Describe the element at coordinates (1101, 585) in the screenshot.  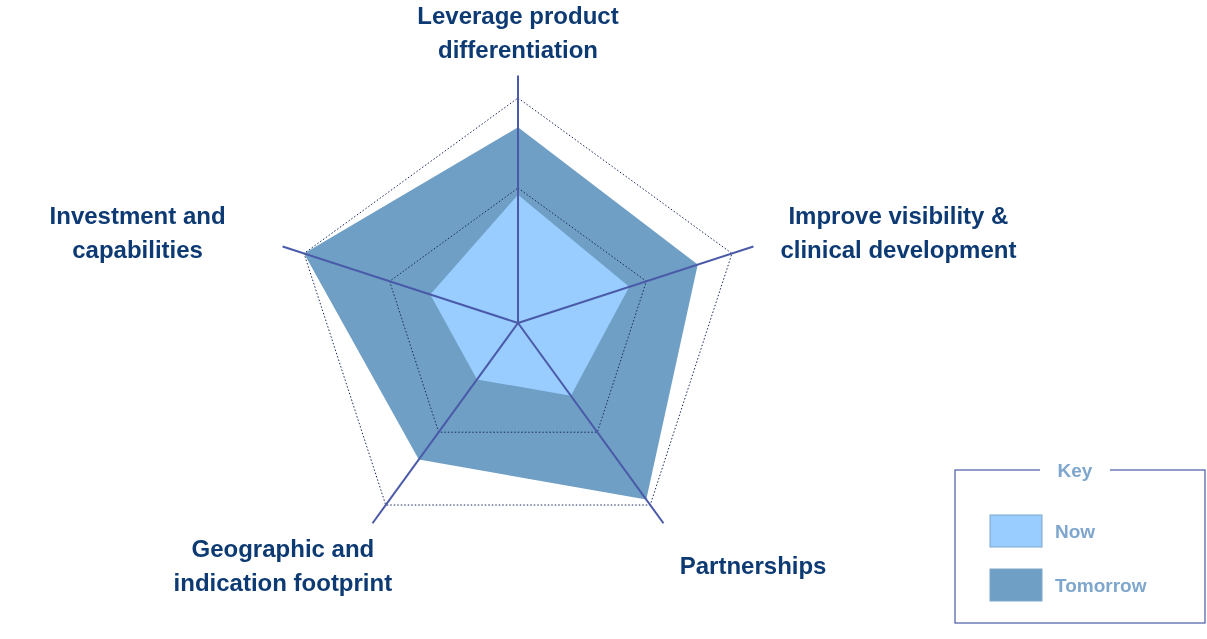
I see `legend-label: Tomorrow` at that location.